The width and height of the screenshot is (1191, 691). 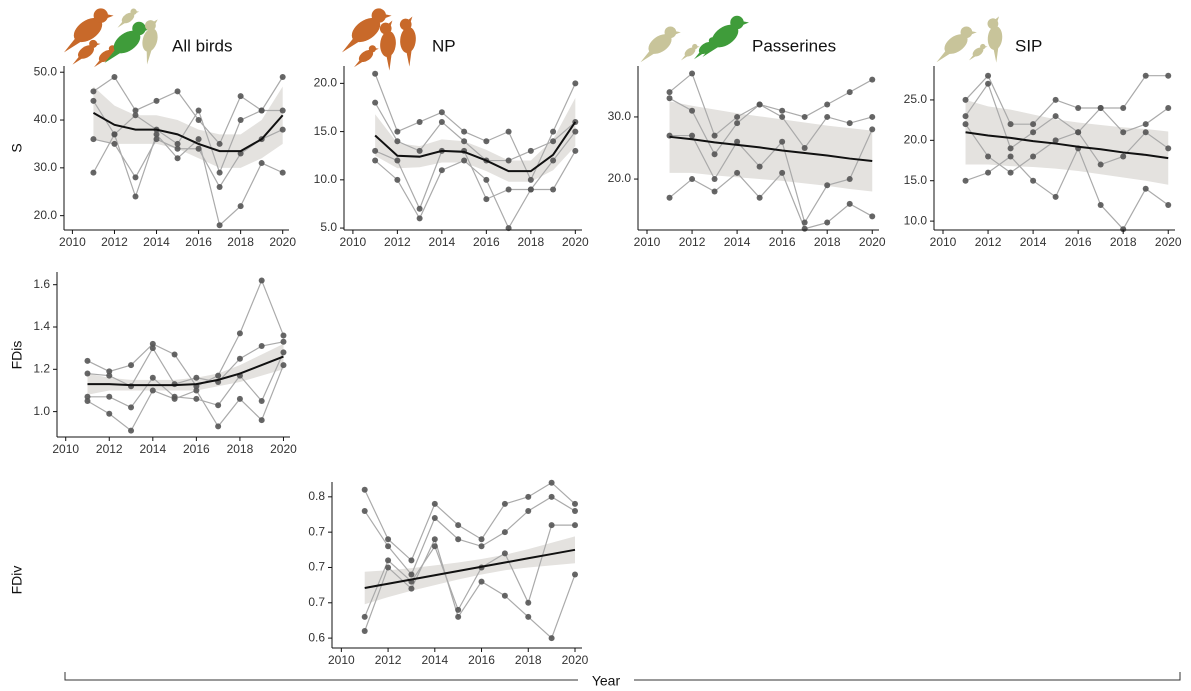 What do you see at coordinates (1067, 142) in the screenshot?
I see `confidence-band` at bounding box center [1067, 142].